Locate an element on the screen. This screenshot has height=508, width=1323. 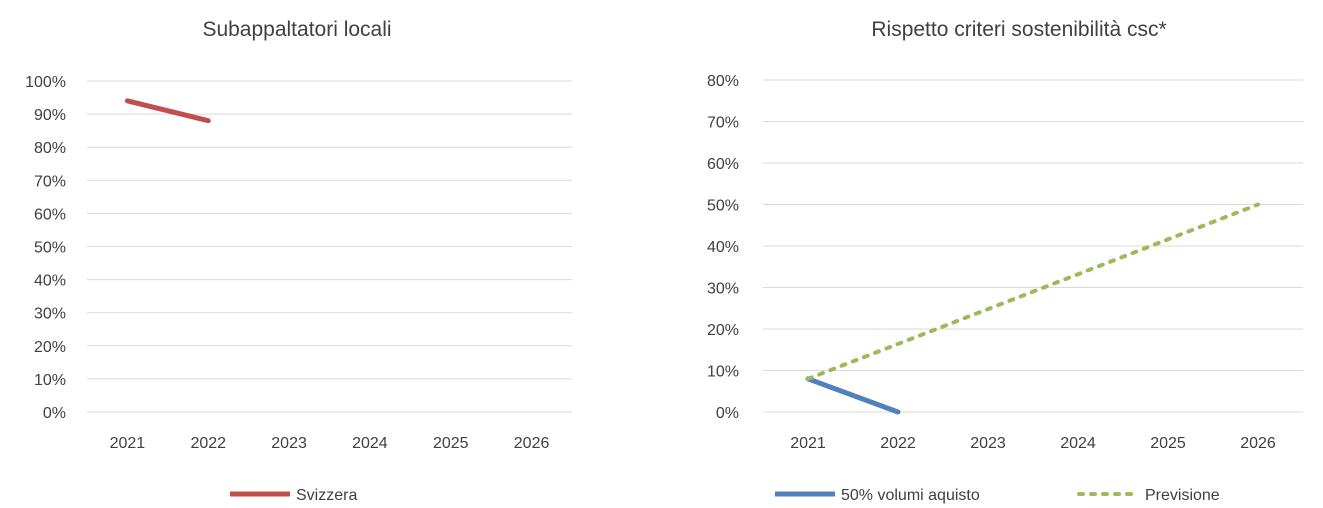
legend-label: Svizzera is located at coordinates (326, 495).